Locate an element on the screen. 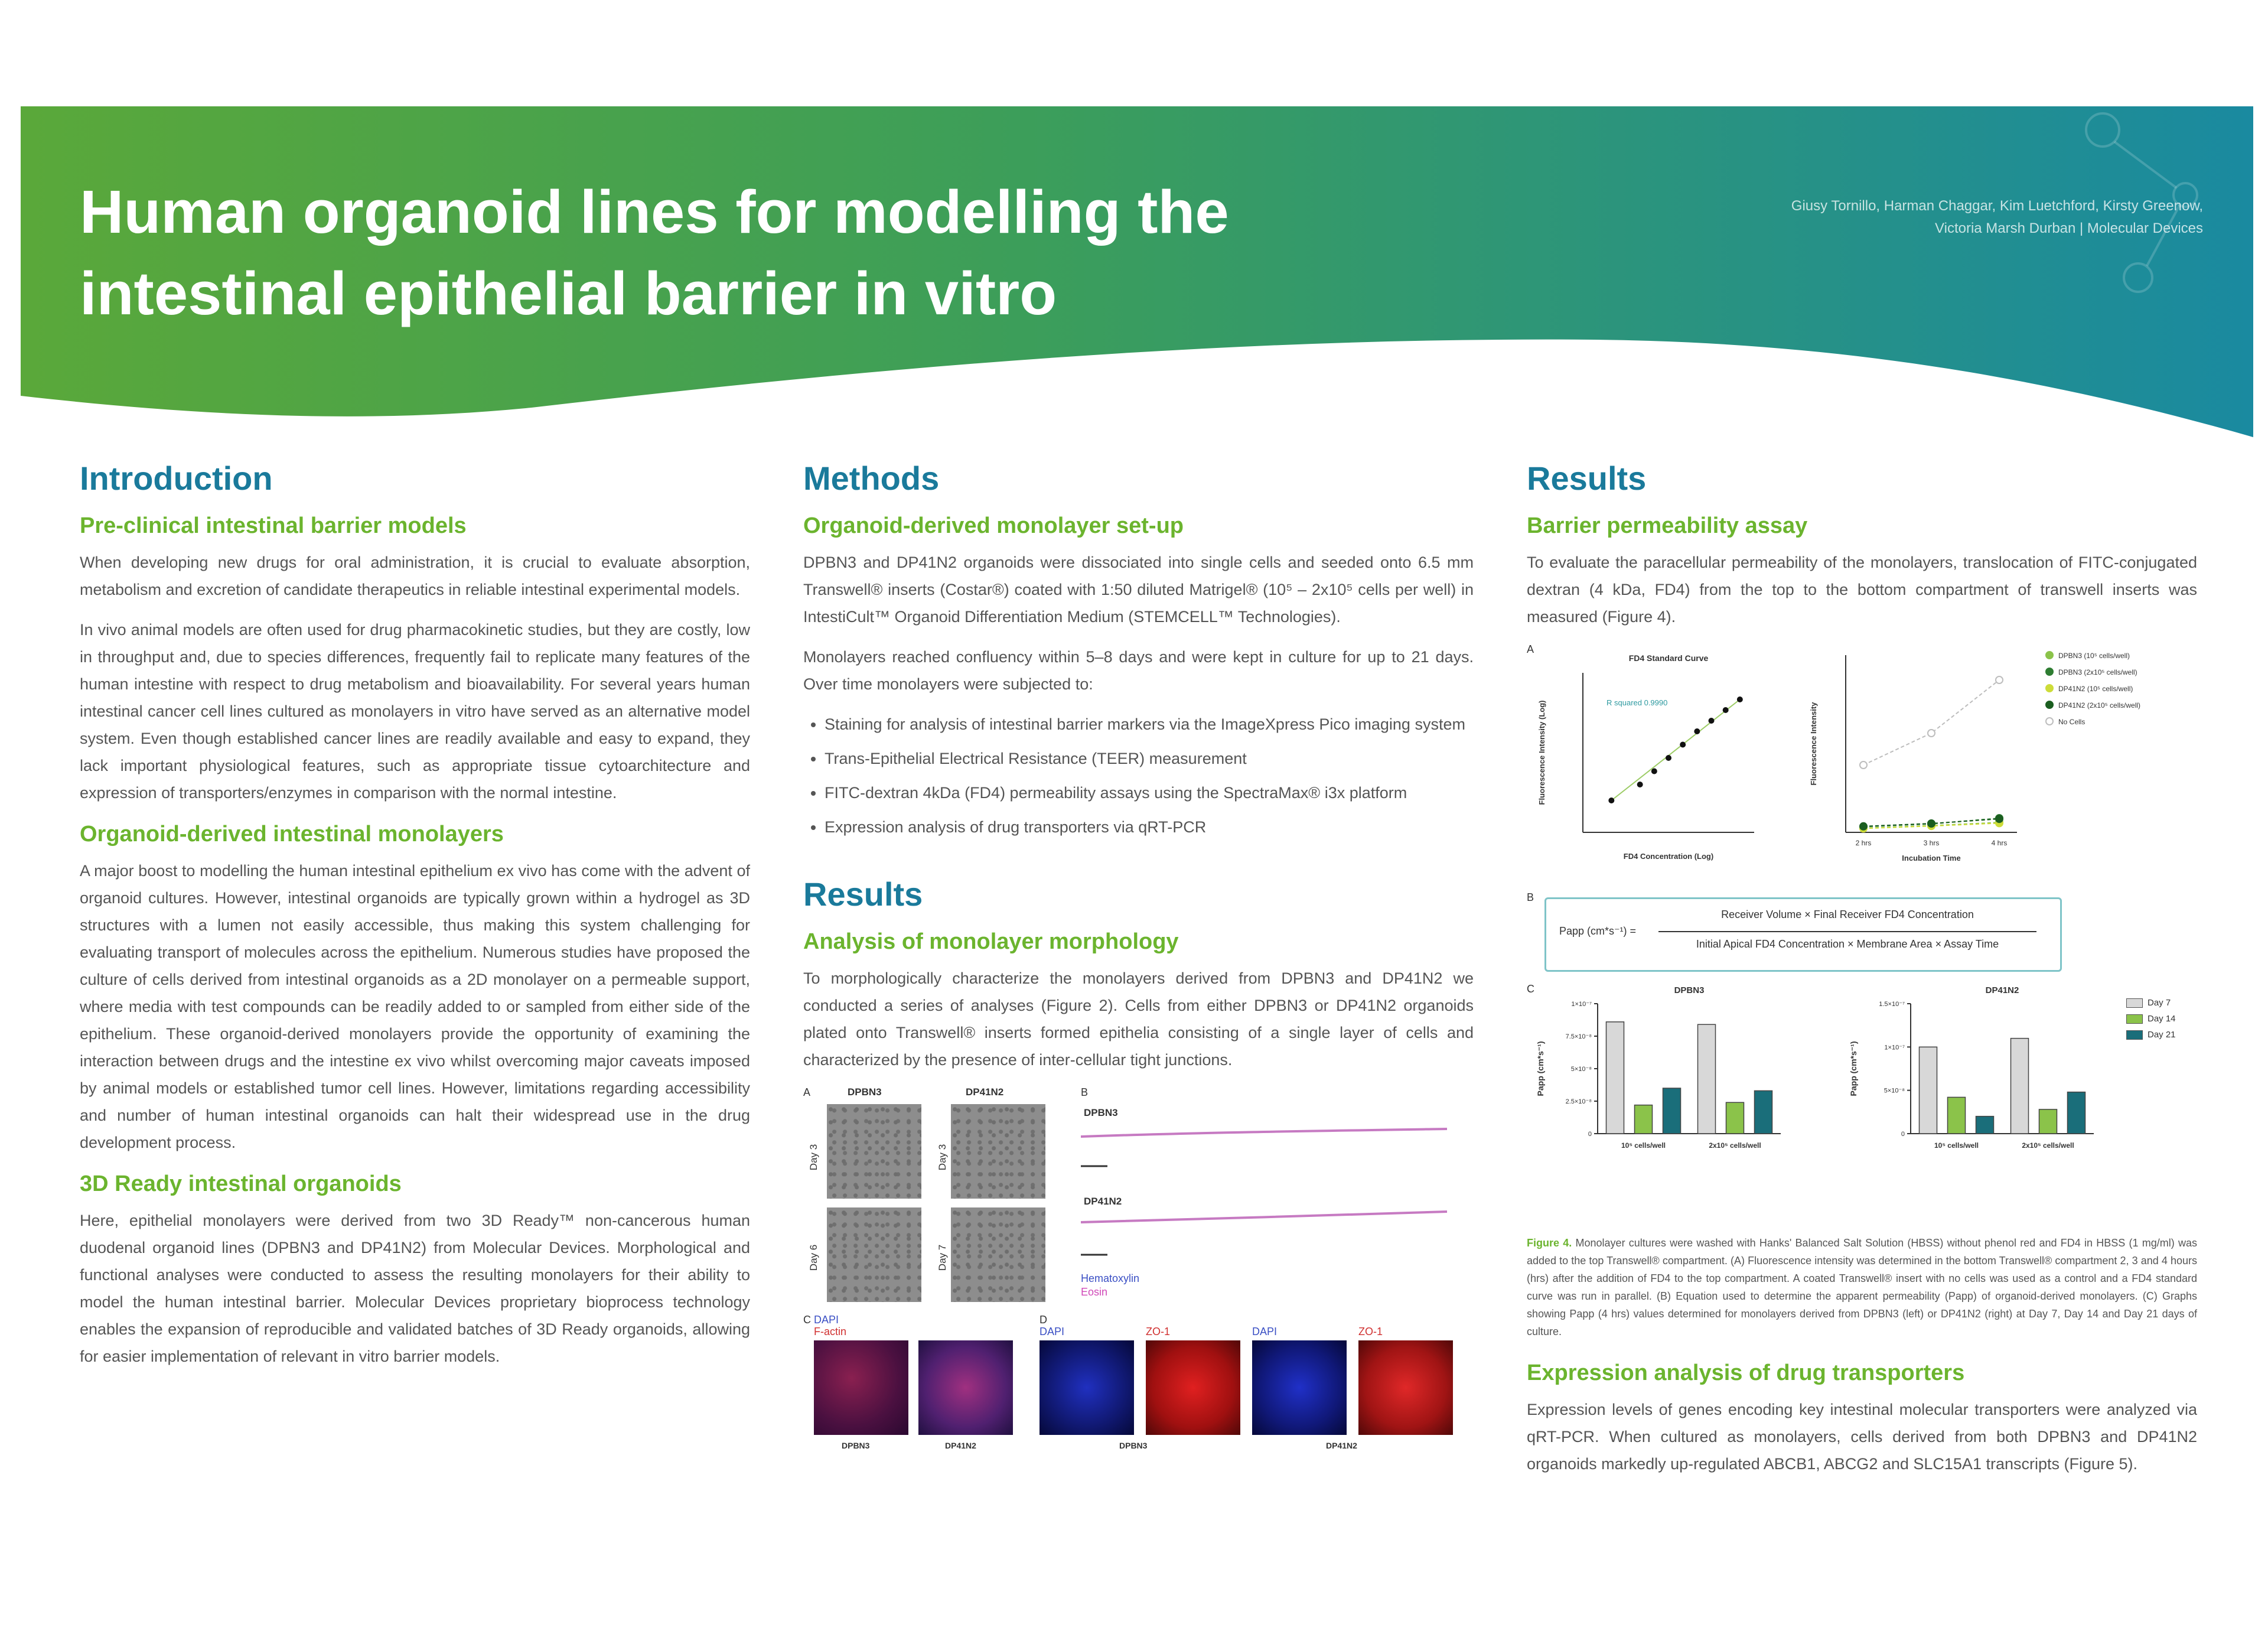 The width and height of the screenshot is (2268, 1647). y-tick-label: 7.5×10⁻⁸ is located at coordinates (1579, 1036).